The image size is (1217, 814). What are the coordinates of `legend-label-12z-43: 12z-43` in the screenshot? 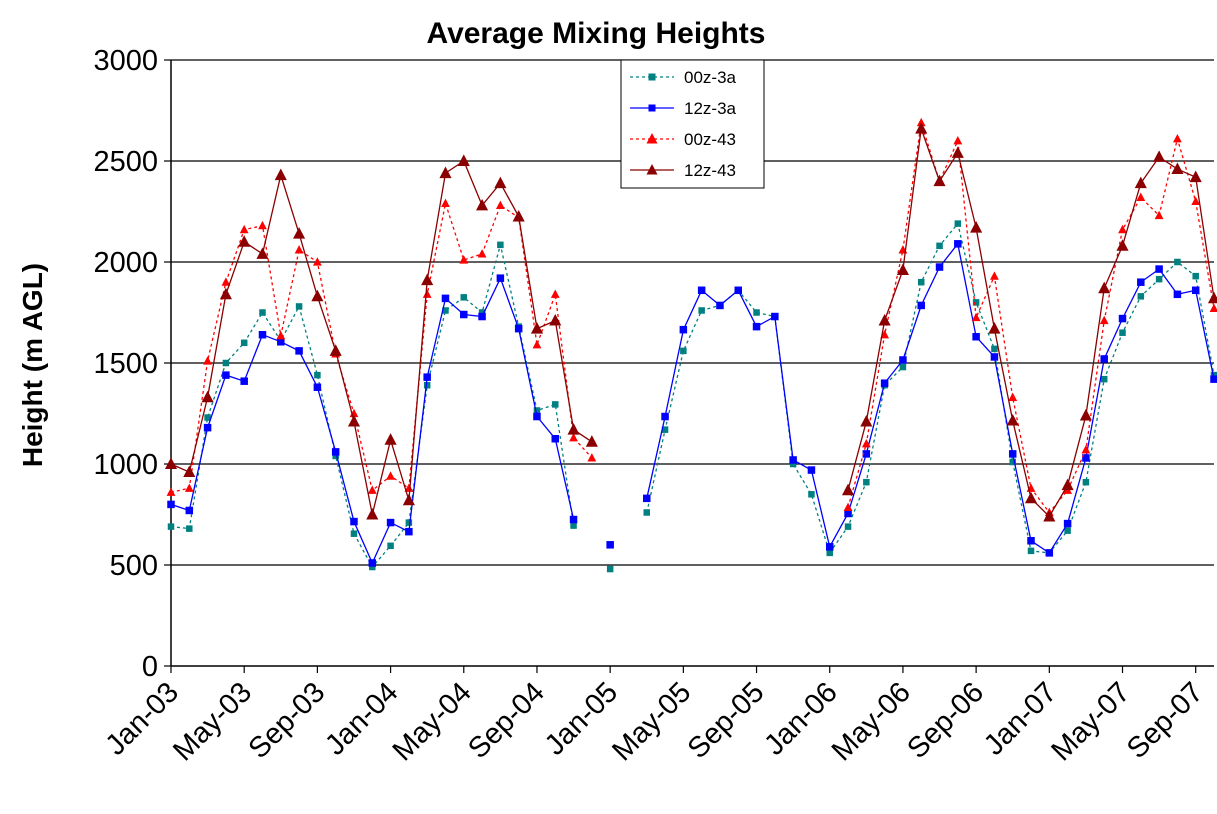 It's located at (710, 170).